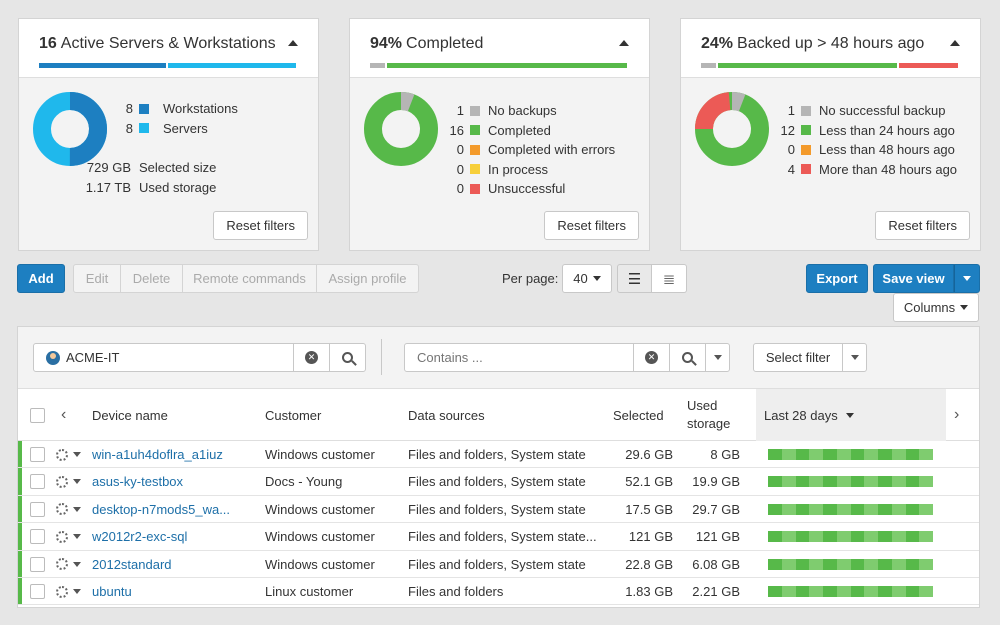 The image size is (1000, 625). What do you see at coordinates (166, 128) in the screenshot?
I see `legend-item: 8 Servers` at bounding box center [166, 128].